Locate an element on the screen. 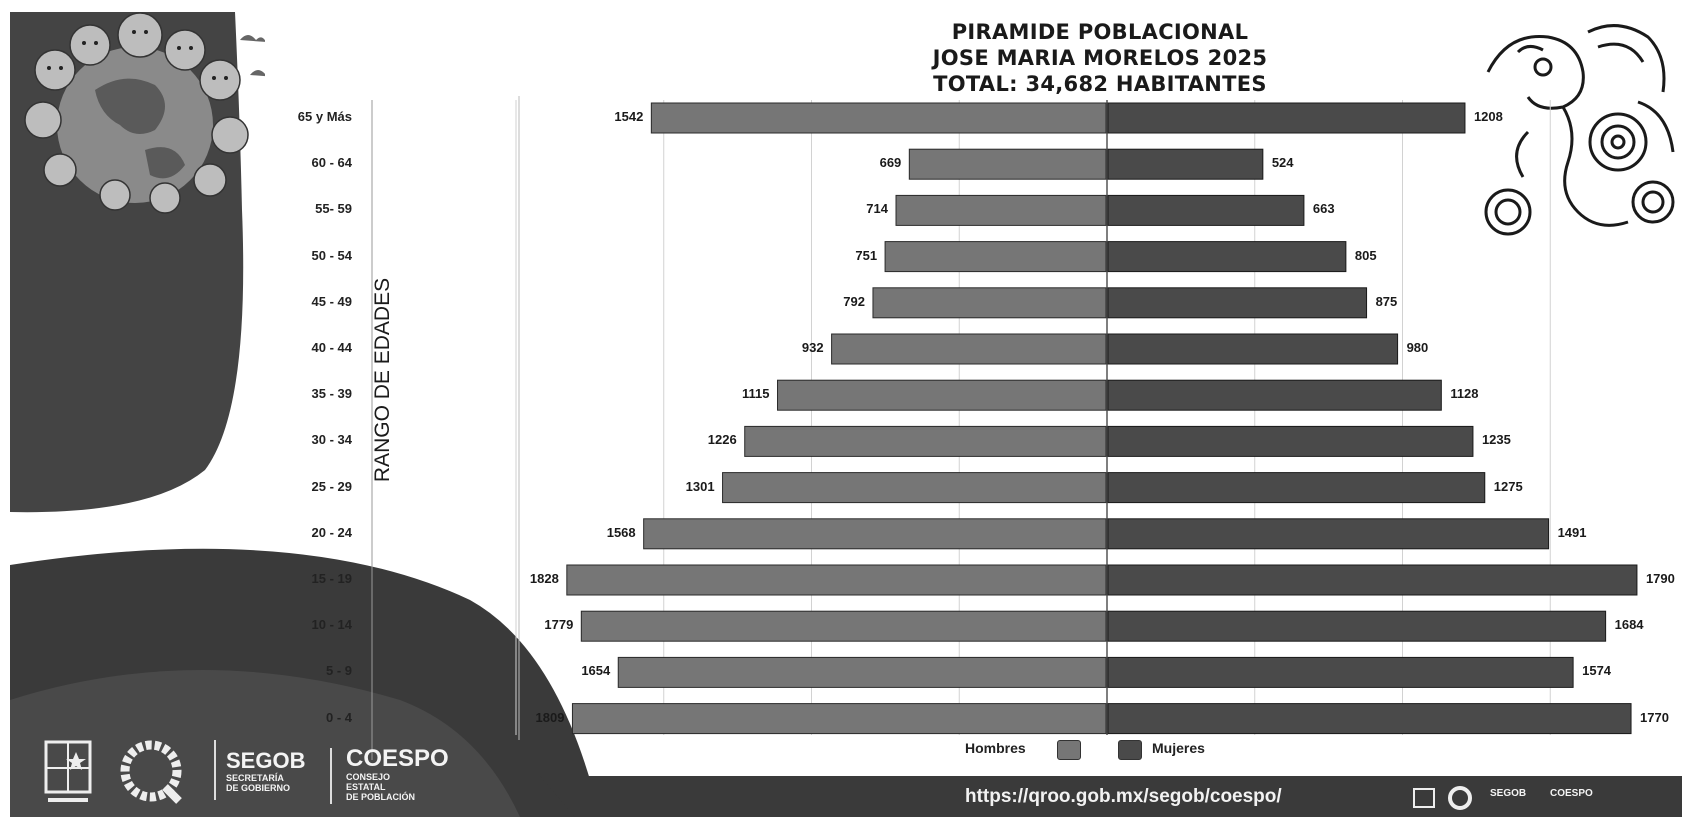 This screenshot has height=817, width=1682. coespo-sub3: DE POBLACIÓN is located at coordinates (381, 797).